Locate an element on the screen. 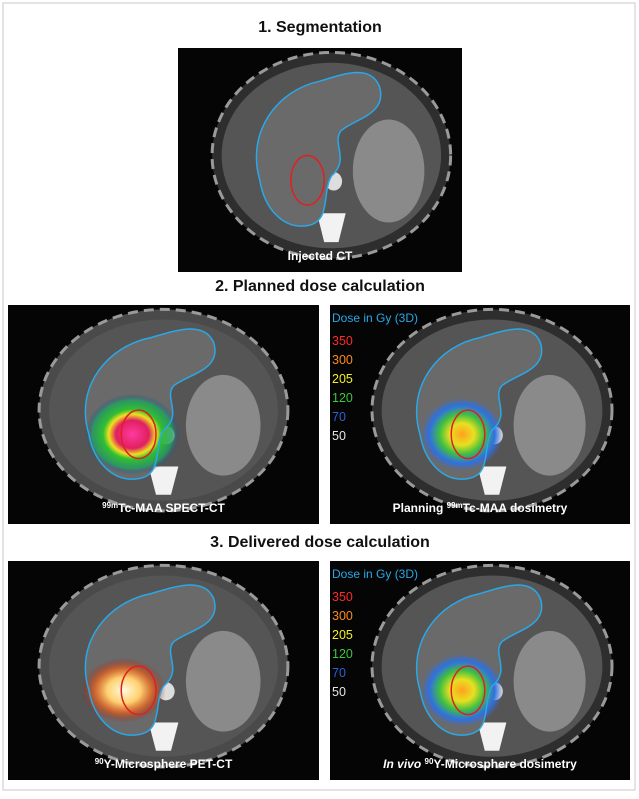 The image size is (639, 799). section-title: 2. Planned dose calculation is located at coordinates (320, 286).